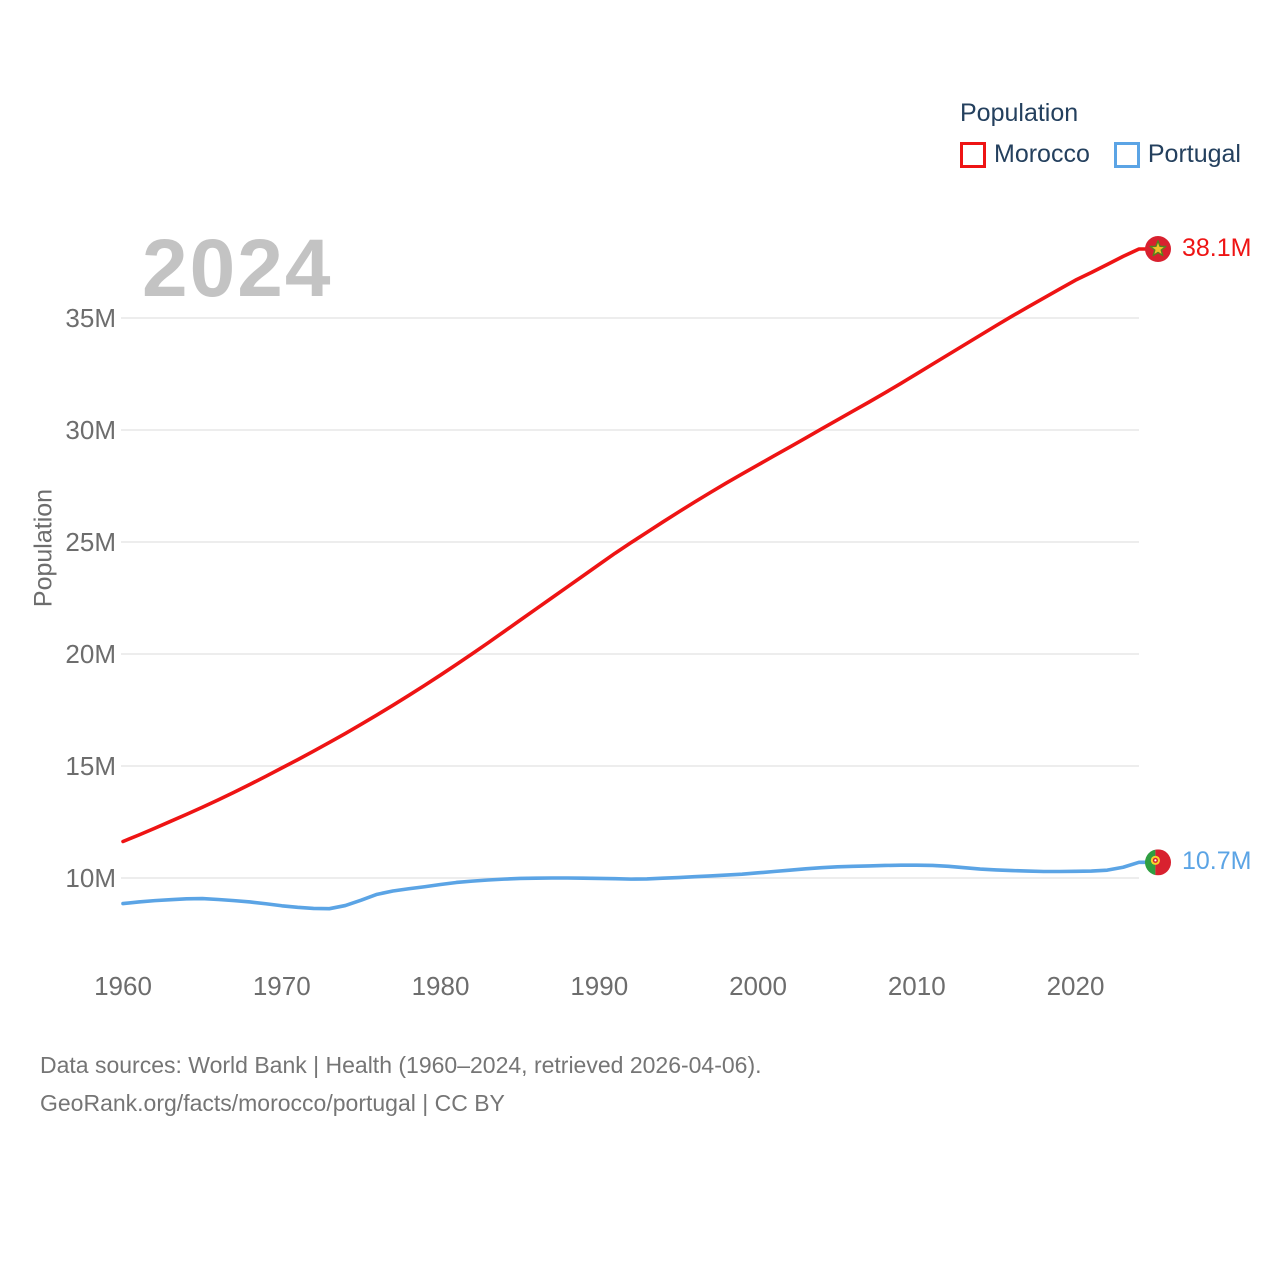 This screenshot has width=1280, height=1280. I want to click on x-tick-label: 2010, so click(916, 986).